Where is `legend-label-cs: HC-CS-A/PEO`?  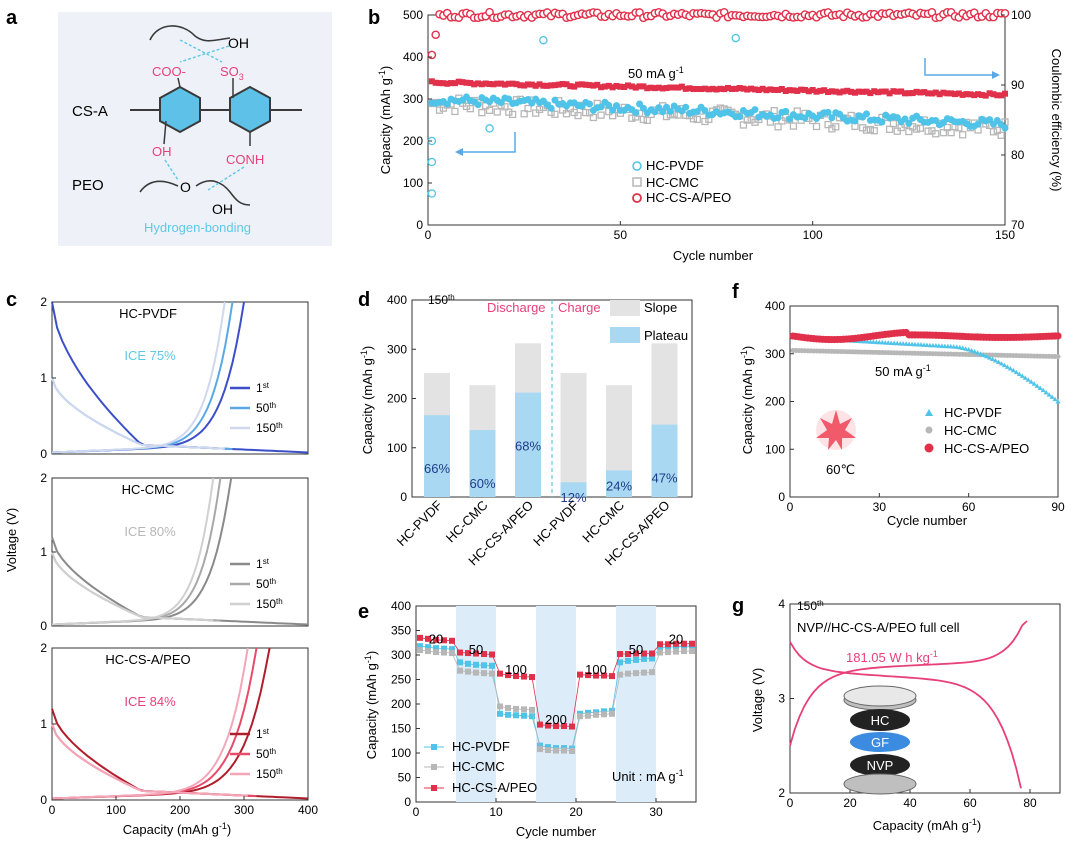
legend-label-cs: HC-CS-A/PEO is located at coordinates (688, 197).